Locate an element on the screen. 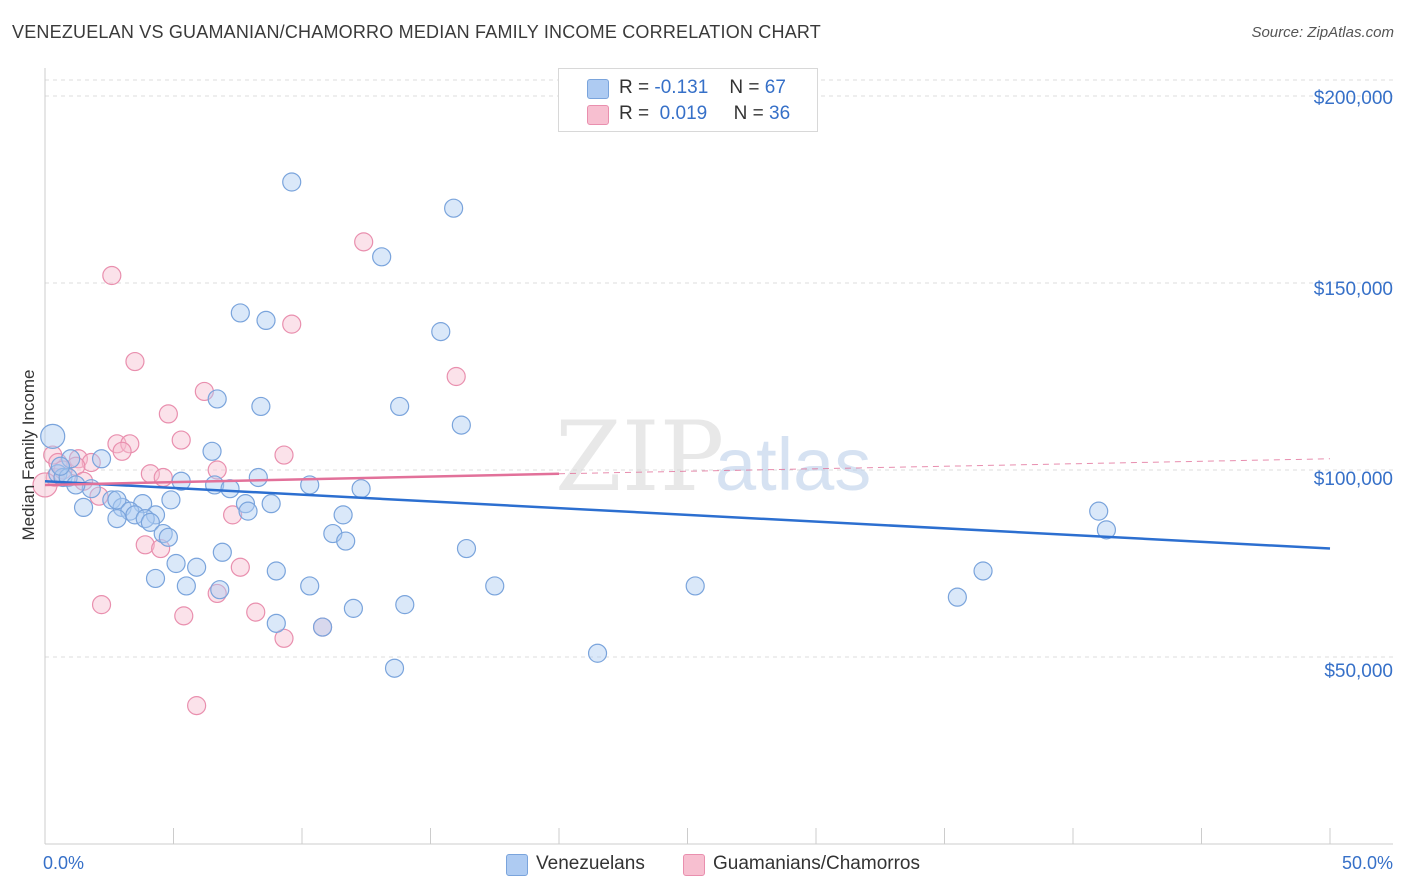 This screenshot has width=1406, height=892. watermark-atlas: atlas is located at coordinates (793, 464).